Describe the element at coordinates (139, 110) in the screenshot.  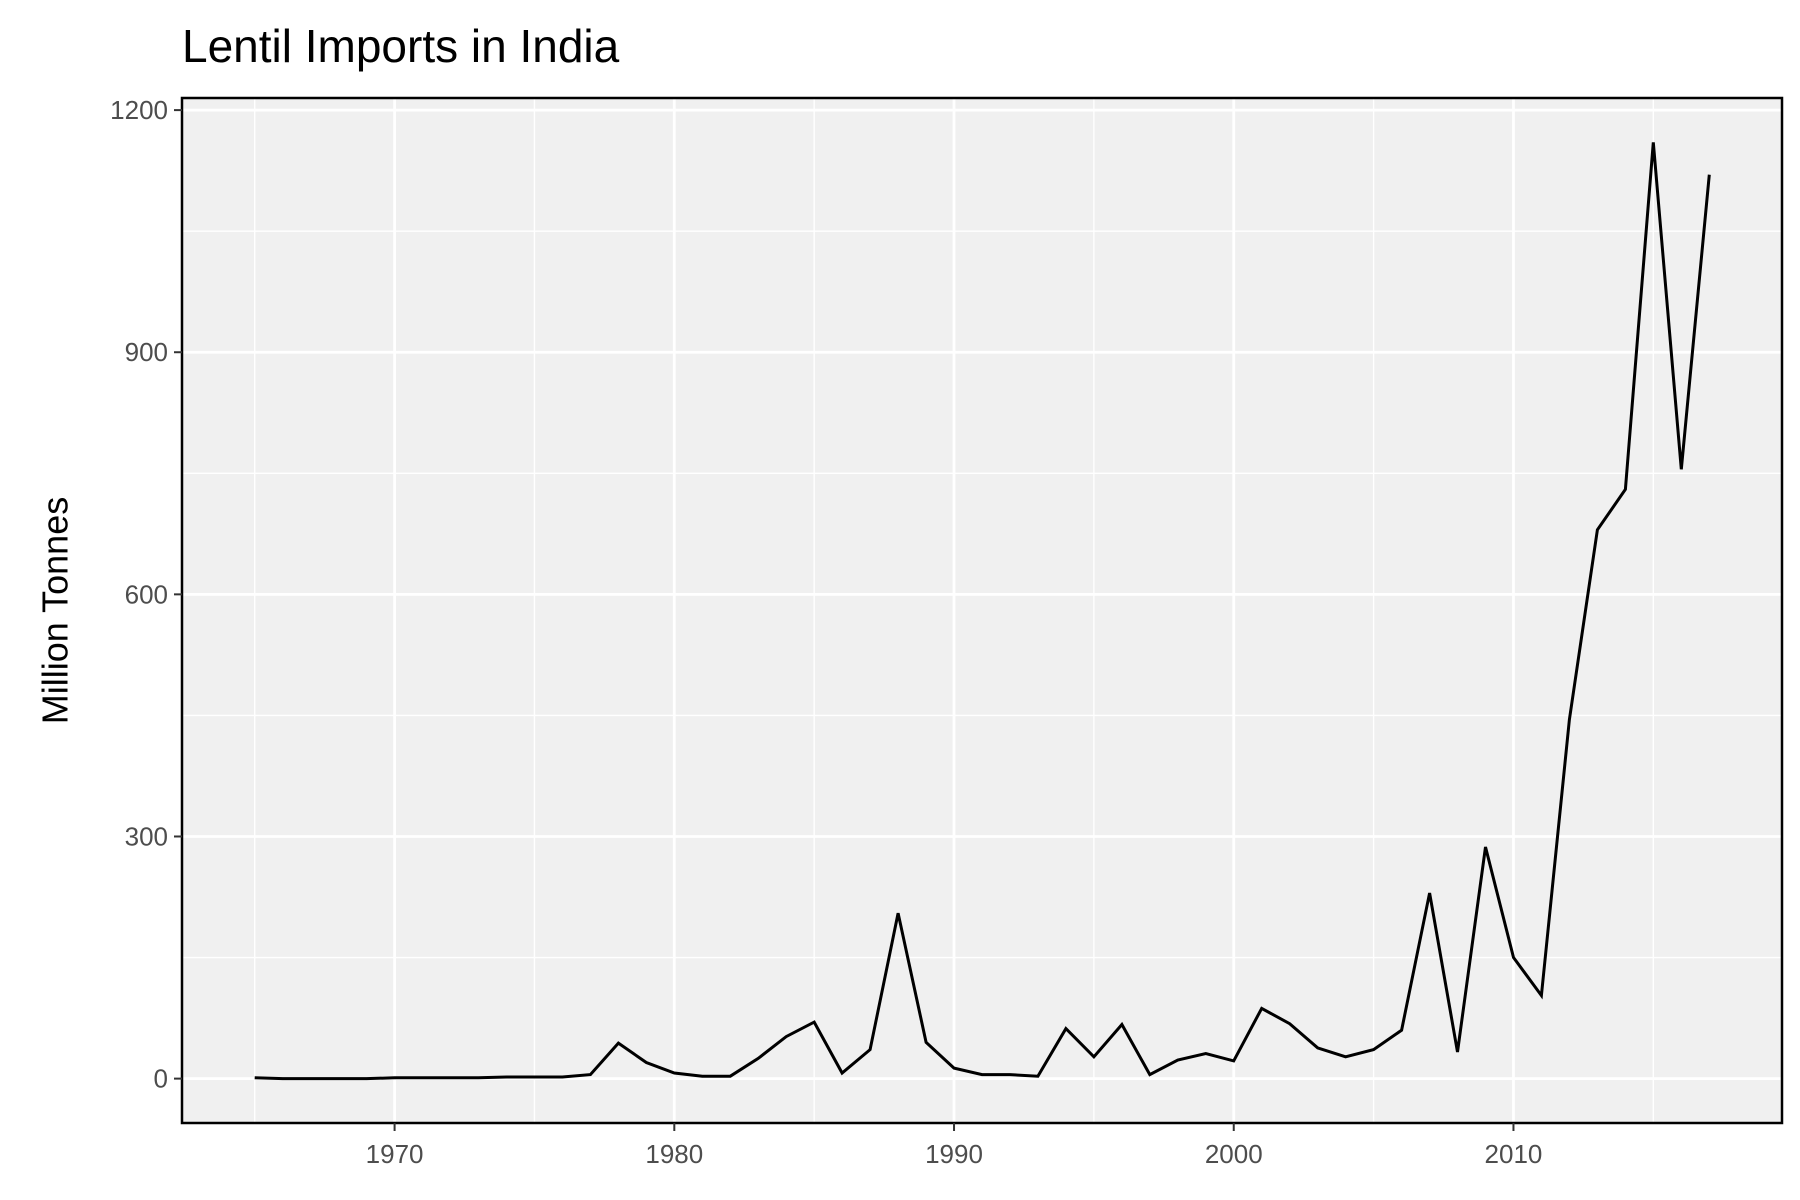
I see `y-tick-label: 1200` at that location.